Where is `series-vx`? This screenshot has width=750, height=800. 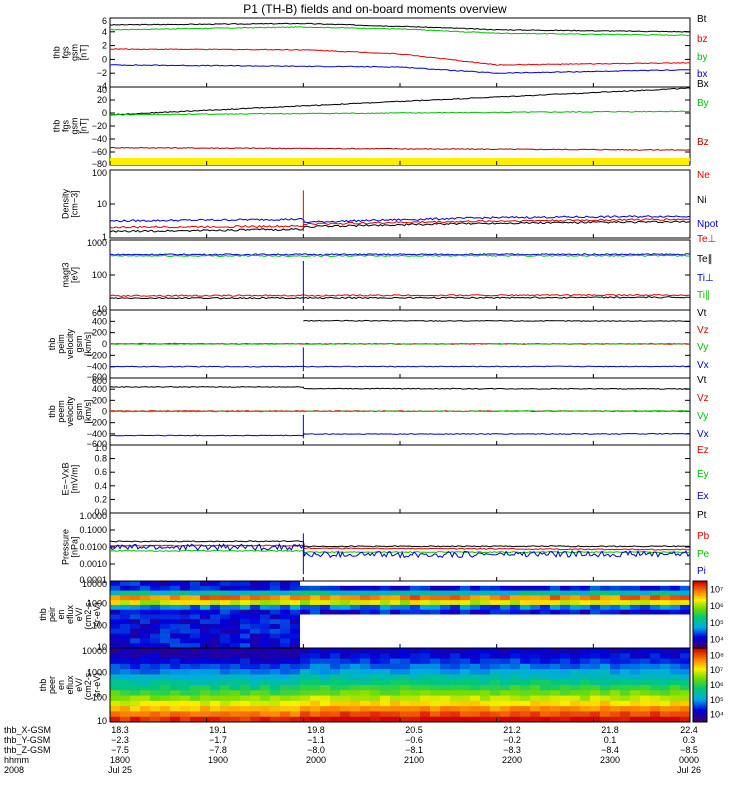 series-vx is located at coordinates (400, 366).